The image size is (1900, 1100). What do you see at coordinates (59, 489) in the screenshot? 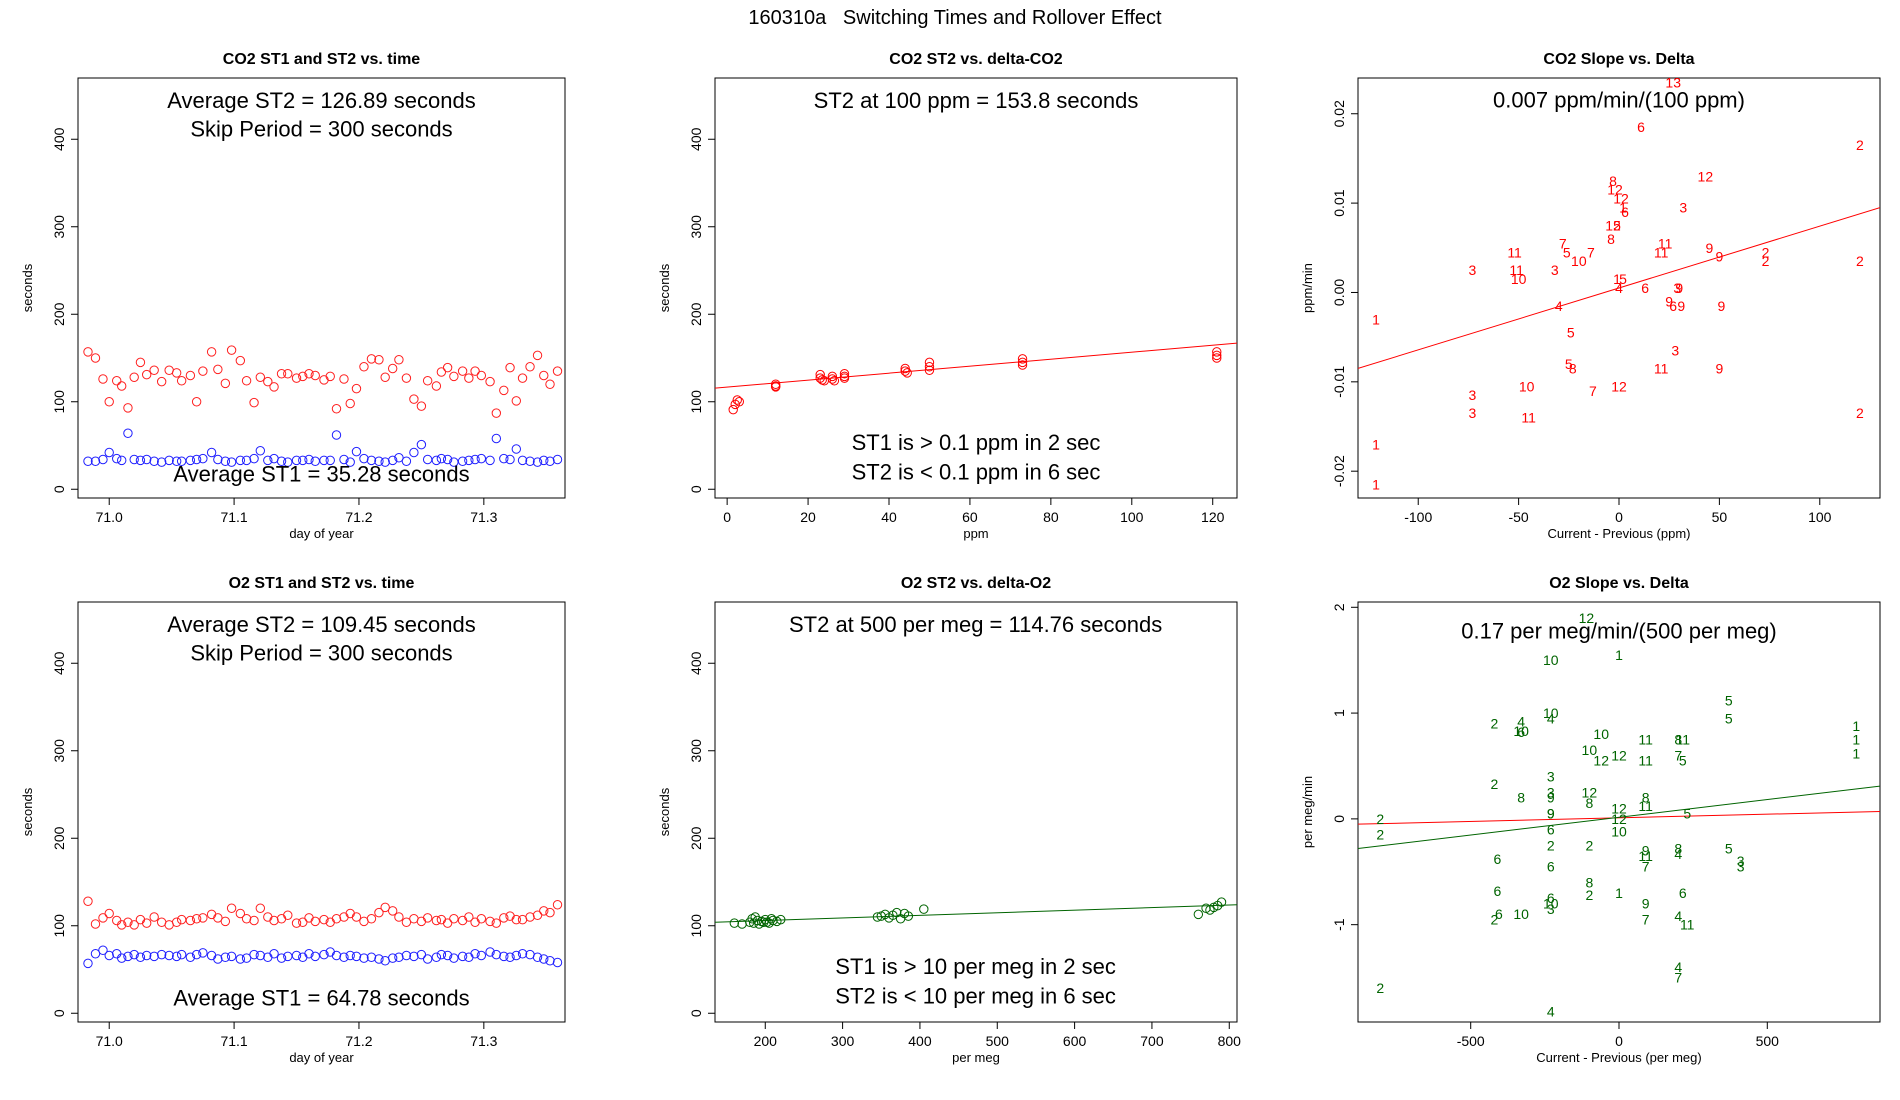
I see `y-tick-label: 0` at bounding box center [59, 489].